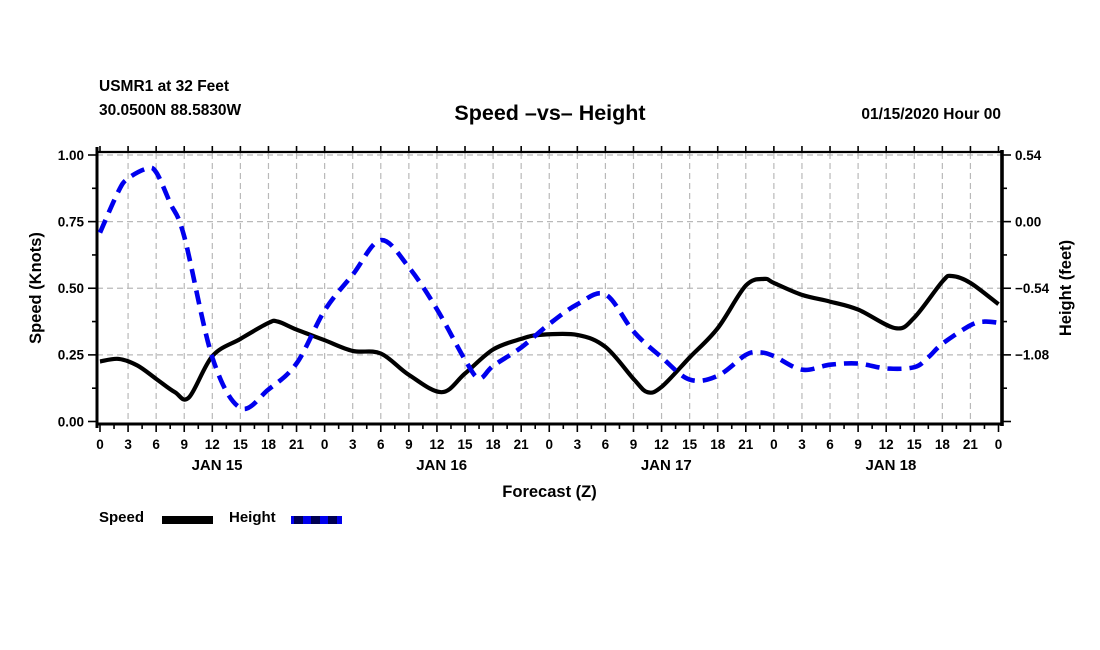  Describe the element at coordinates (122, 517) in the screenshot. I see `legend-label-speed: Speed` at that location.